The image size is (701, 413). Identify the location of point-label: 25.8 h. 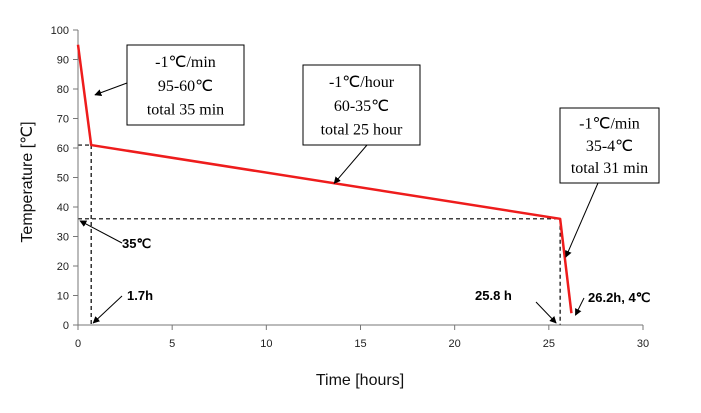
(493, 295).